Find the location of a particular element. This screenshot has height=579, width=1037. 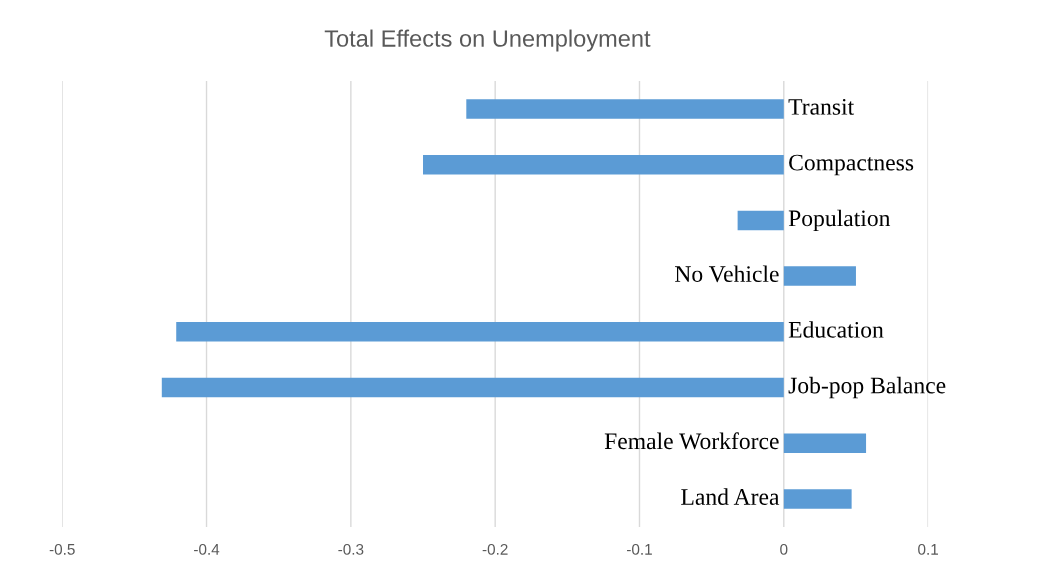

y-tick-label: Education is located at coordinates (836, 329).